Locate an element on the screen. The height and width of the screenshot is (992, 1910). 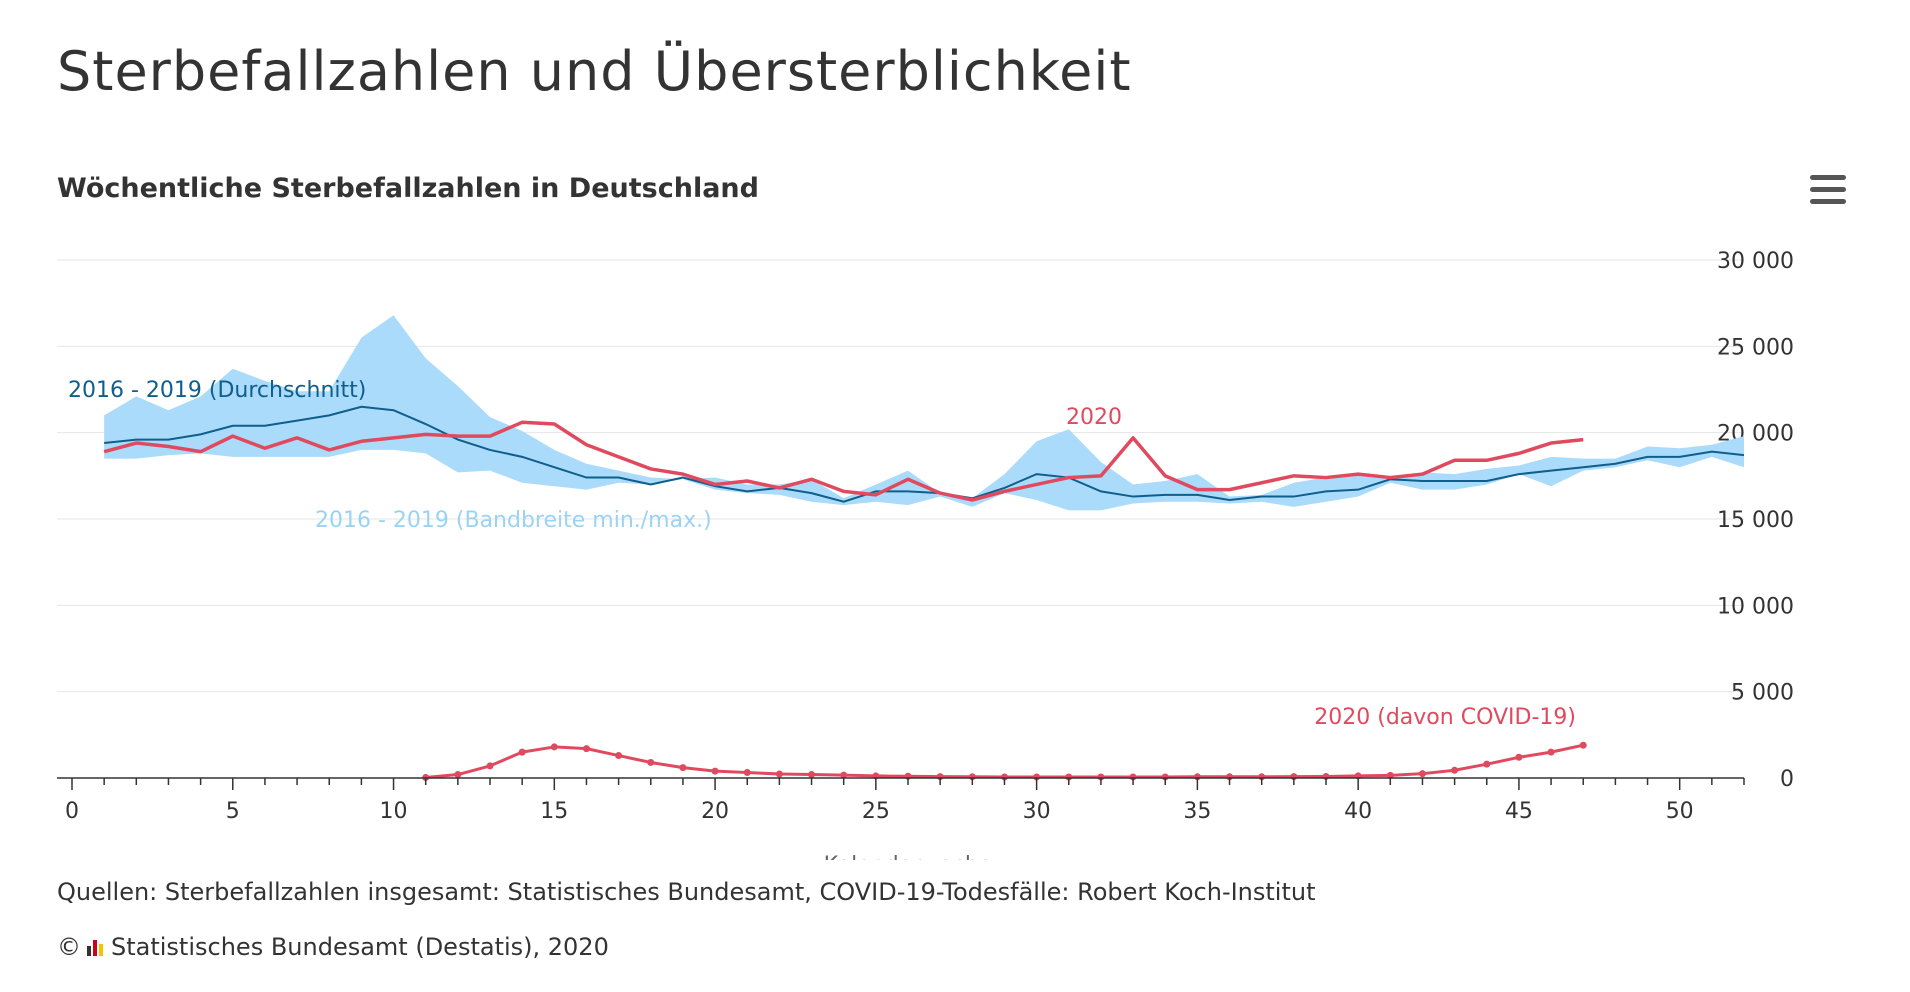
y-tick-label: 15 000 is located at coordinates (1755, 520).